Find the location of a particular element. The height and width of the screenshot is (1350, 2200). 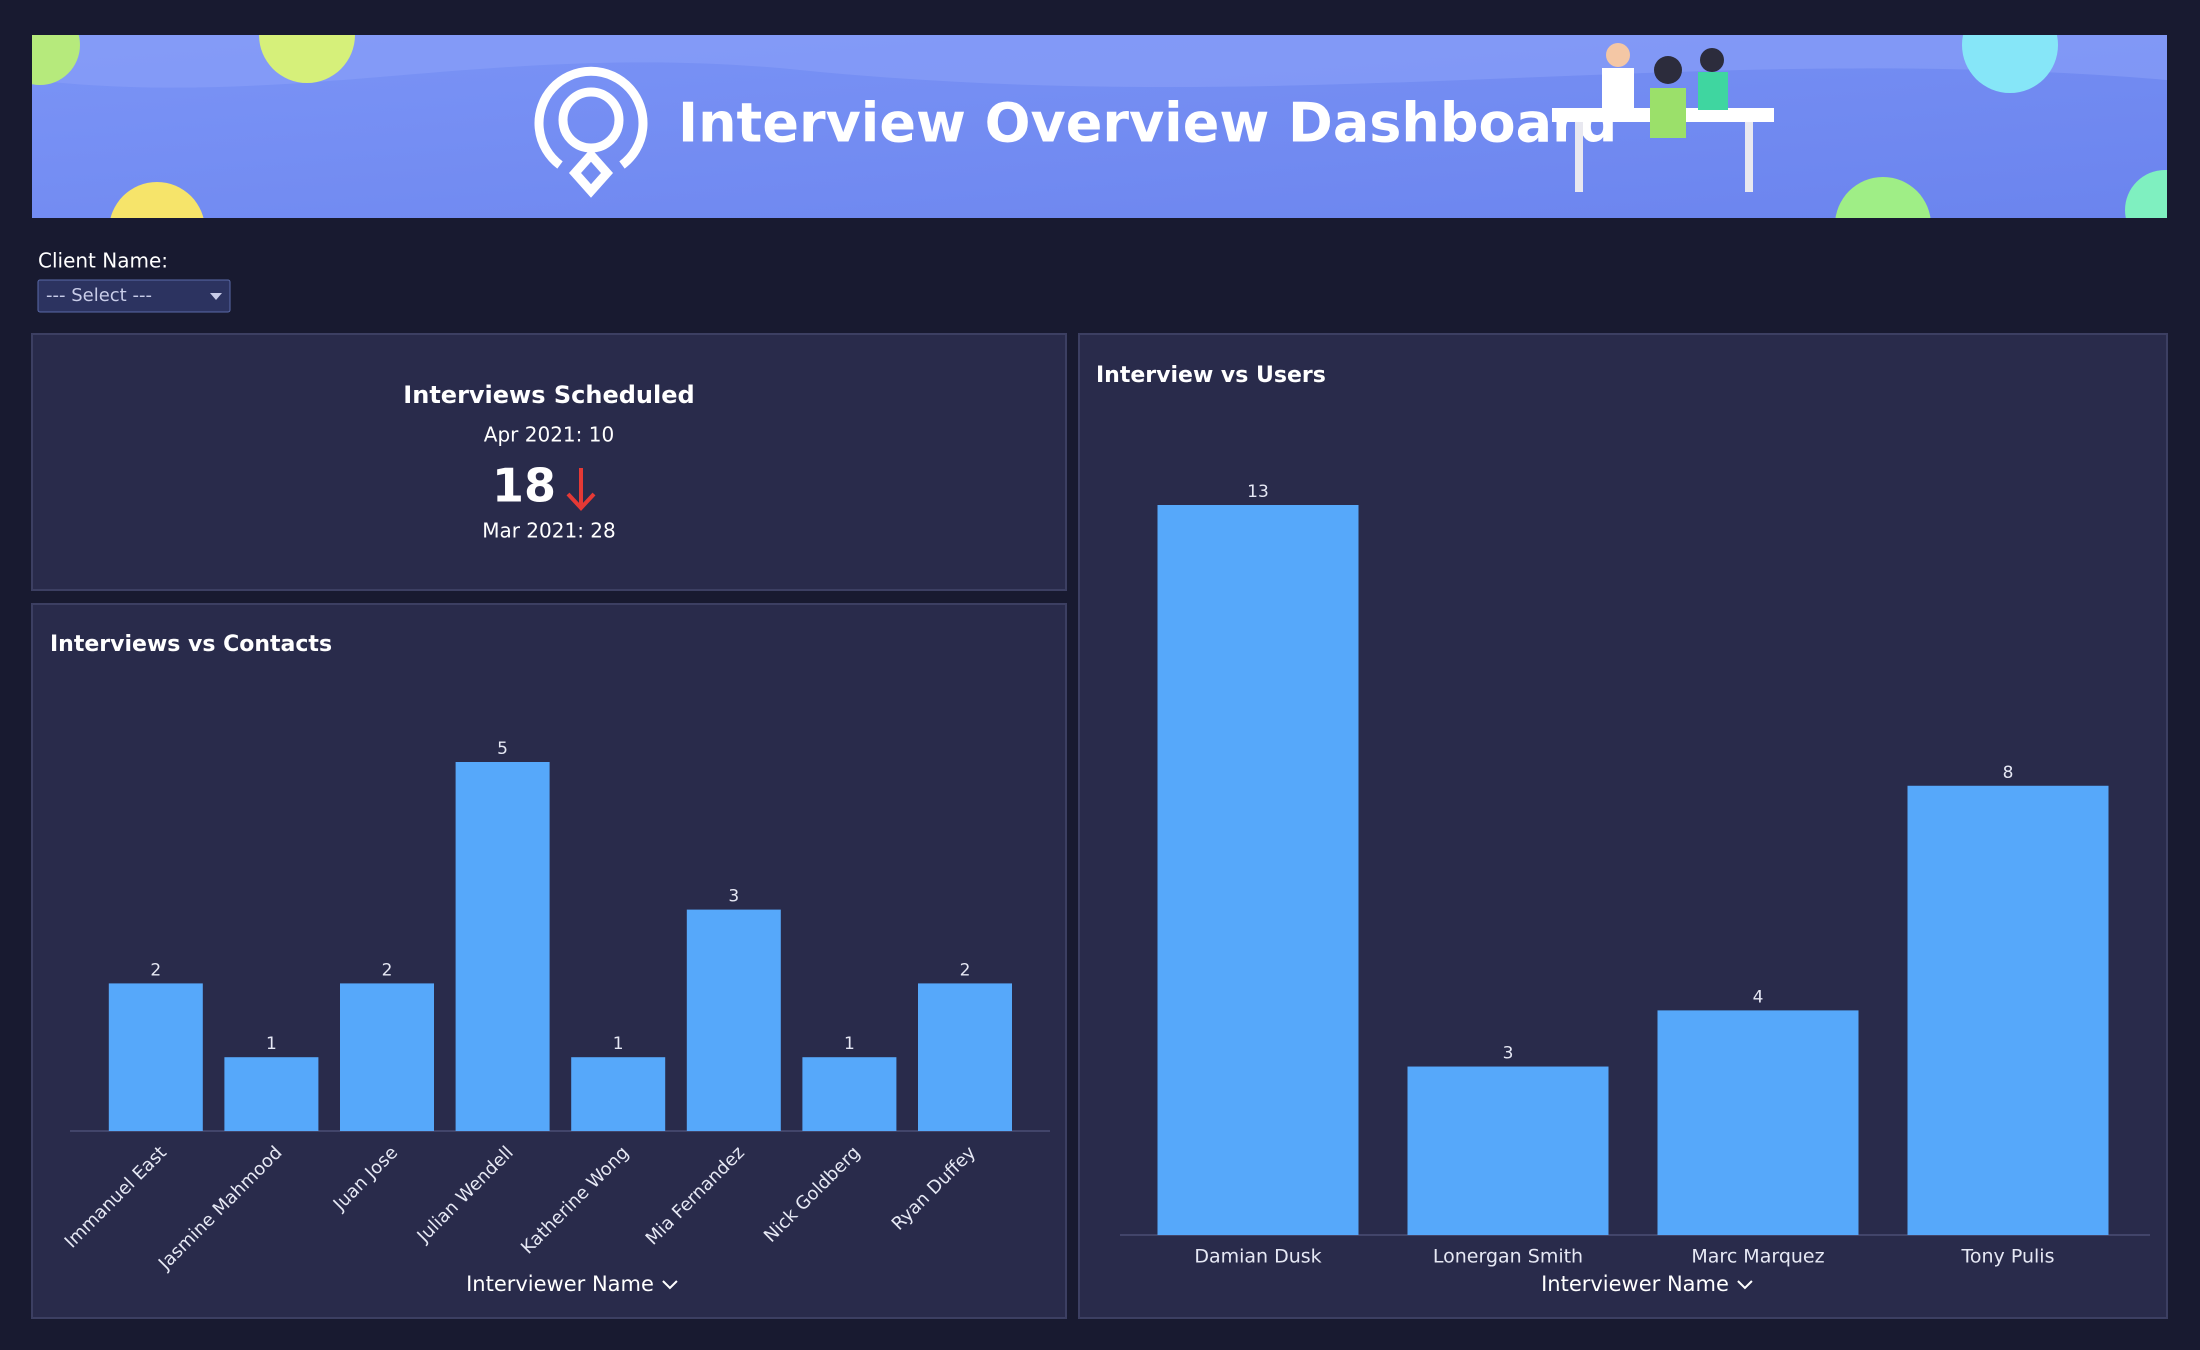

chart-title: Interviews vs Contacts is located at coordinates (191, 644).